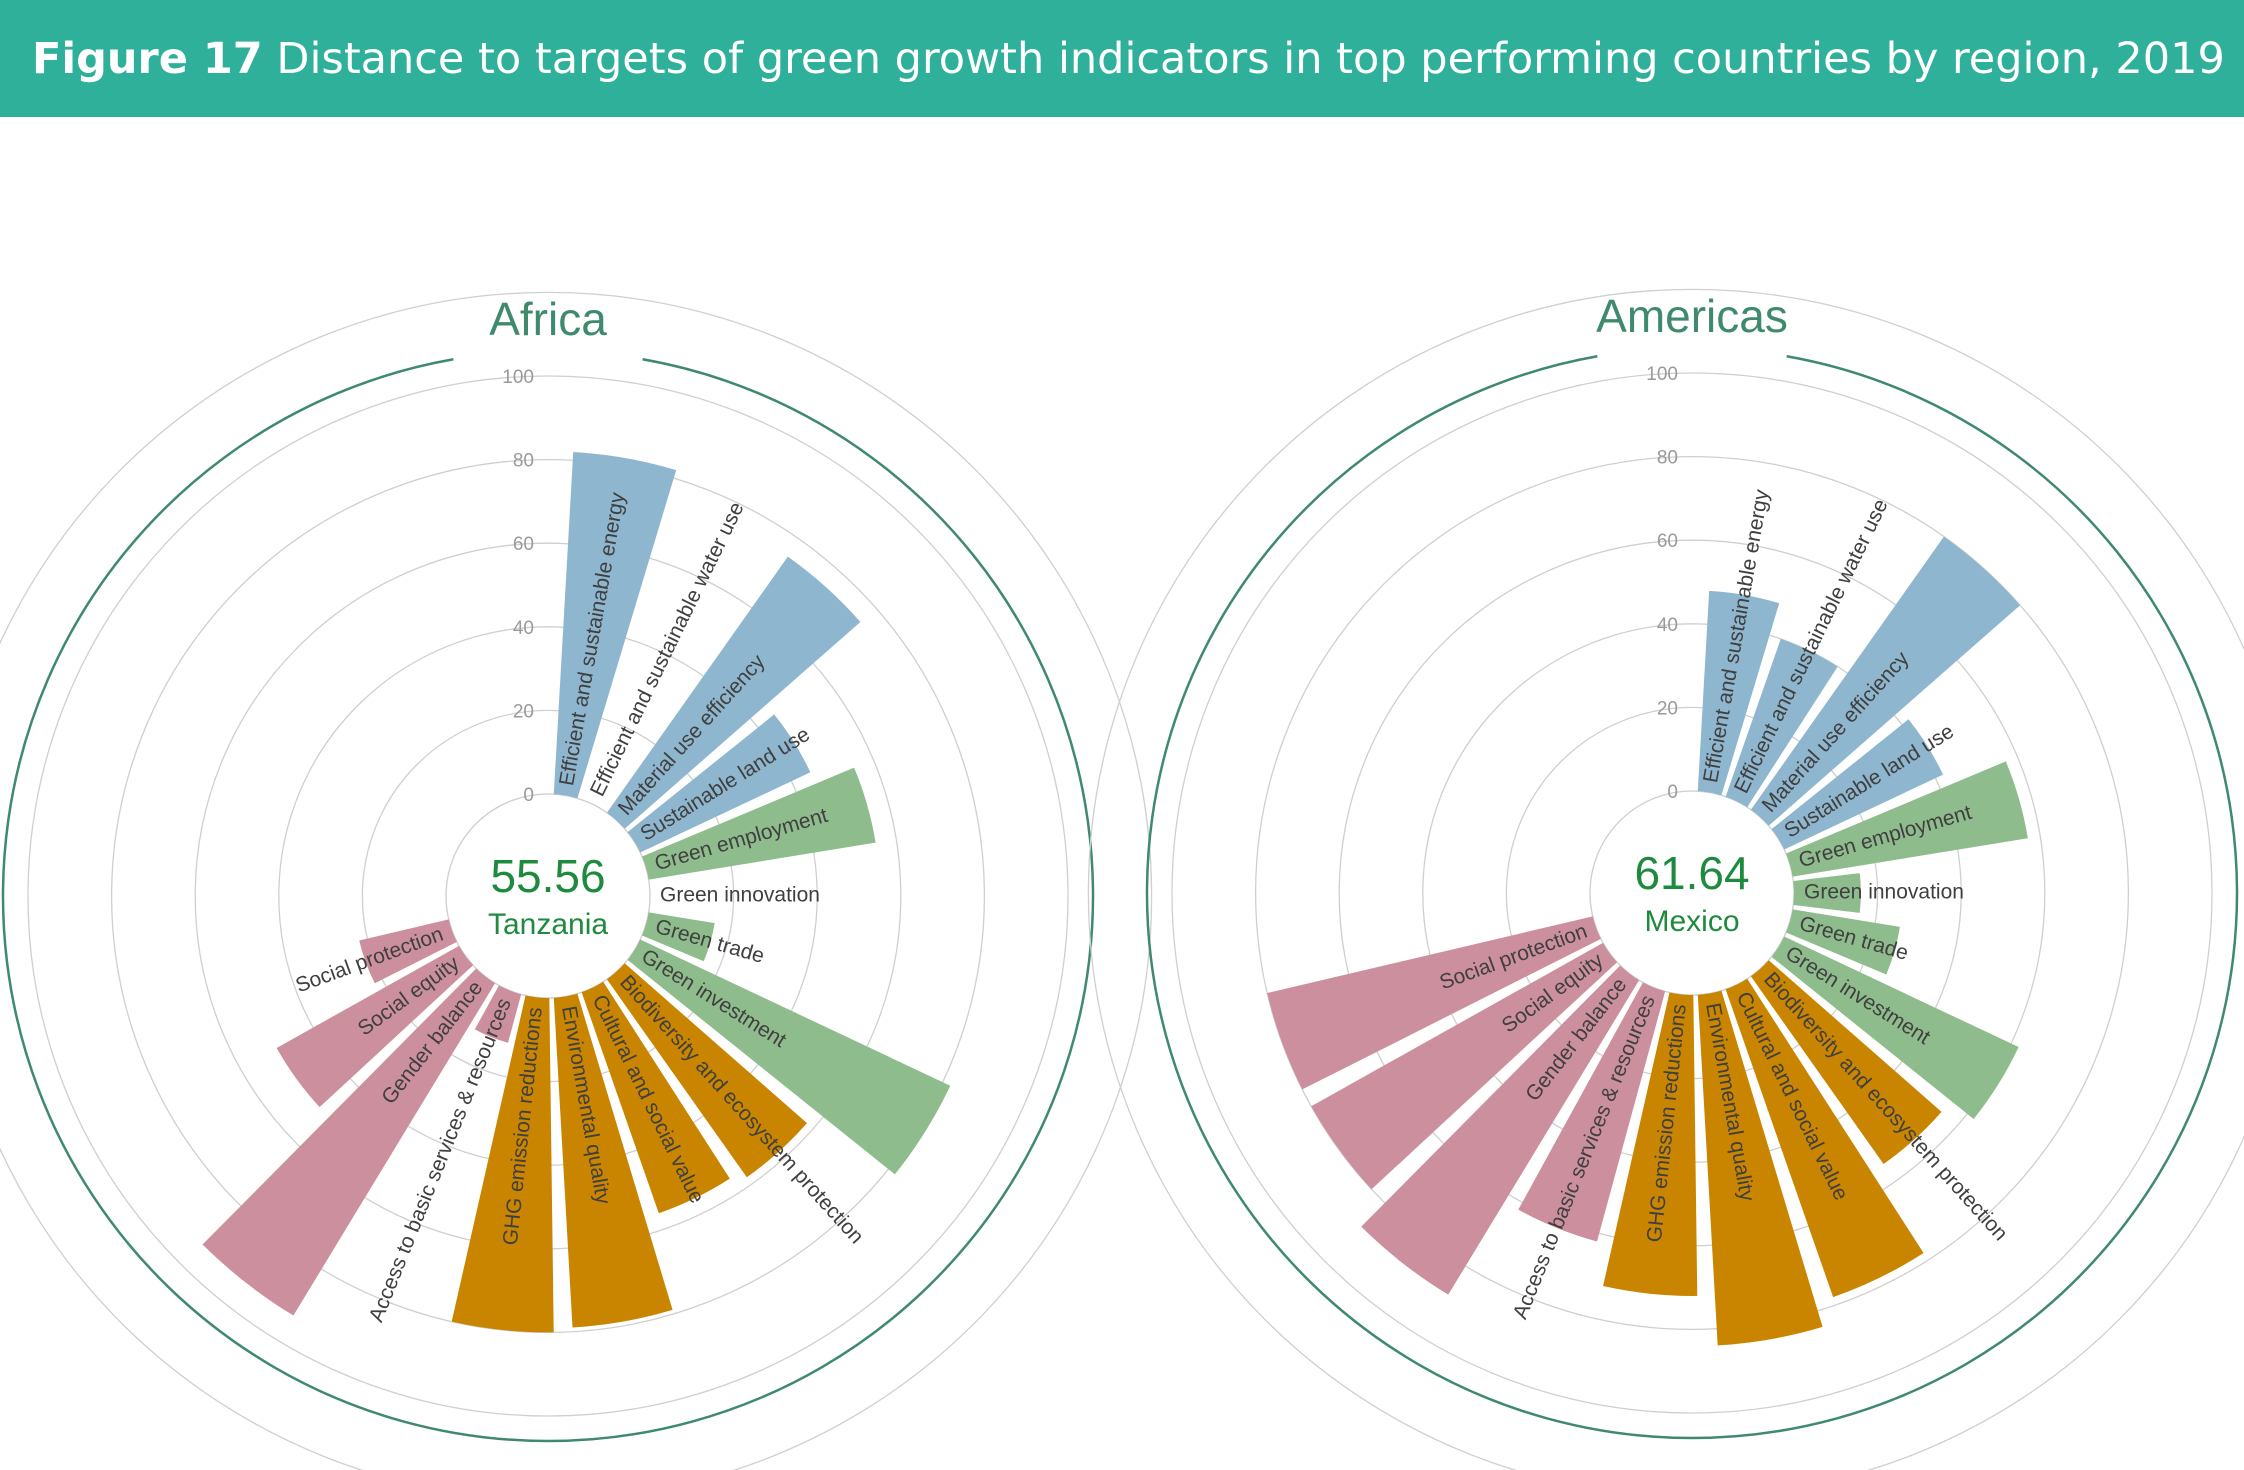  What do you see at coordinates (1691, 873) in the screenshot?
I see `center-score: 61.64` at bounding box center [1691, 873].